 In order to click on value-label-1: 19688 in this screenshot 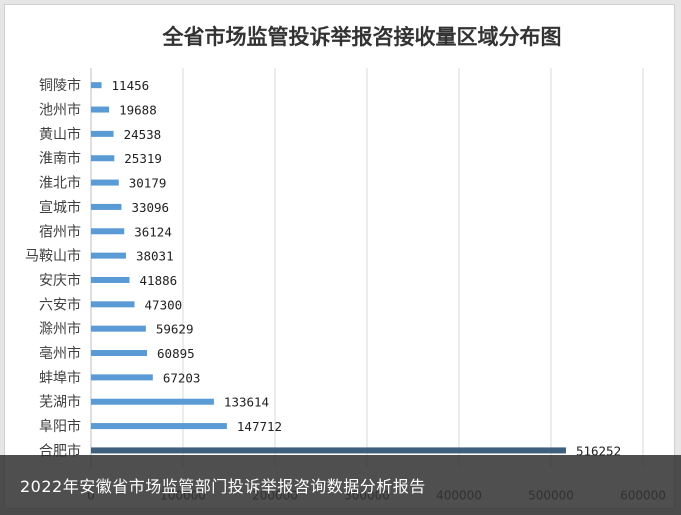, I will do `click(138, 110)`.